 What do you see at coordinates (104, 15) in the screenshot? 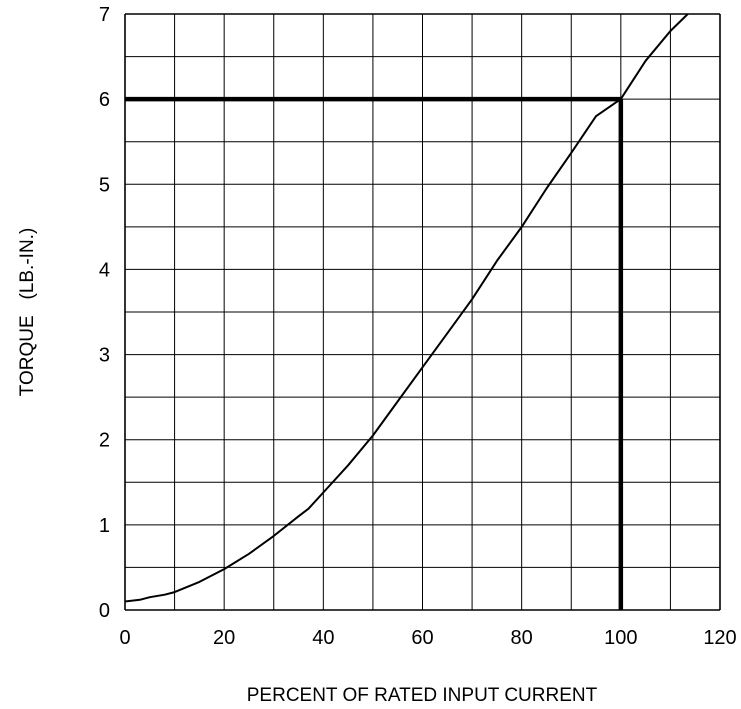
I see `y-tick-label-7: 7` at bounding box center [104, 15].